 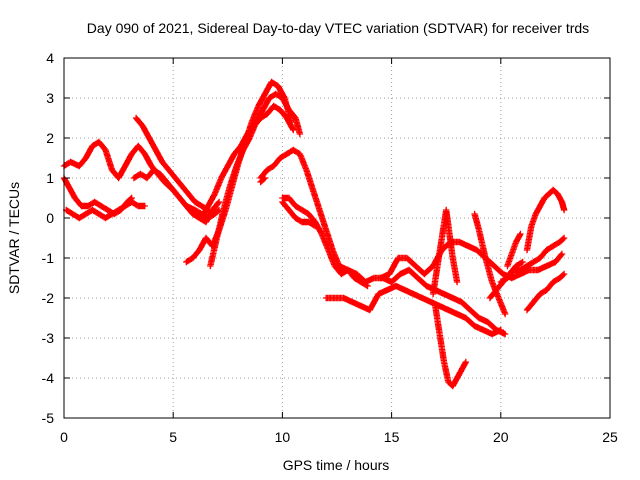 I want to click on y-tick-label: 1, so click(x=50, y=178).